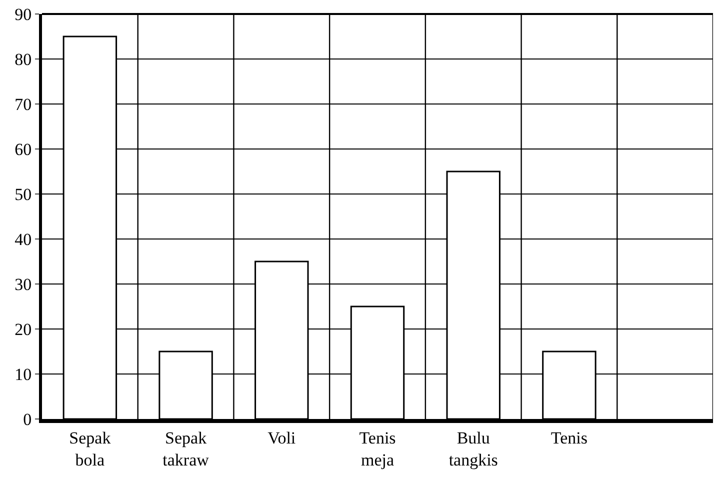 The width and height of the screenshot is (719, 481). I want to click on y-tick-label: 30, so click(23, 284).